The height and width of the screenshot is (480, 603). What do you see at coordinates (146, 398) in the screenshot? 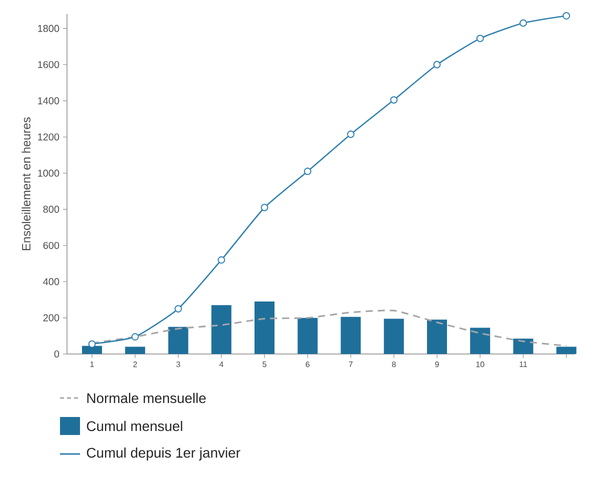
I see `legend-label: Normale mensuelle` at bounding box center [146, 398].